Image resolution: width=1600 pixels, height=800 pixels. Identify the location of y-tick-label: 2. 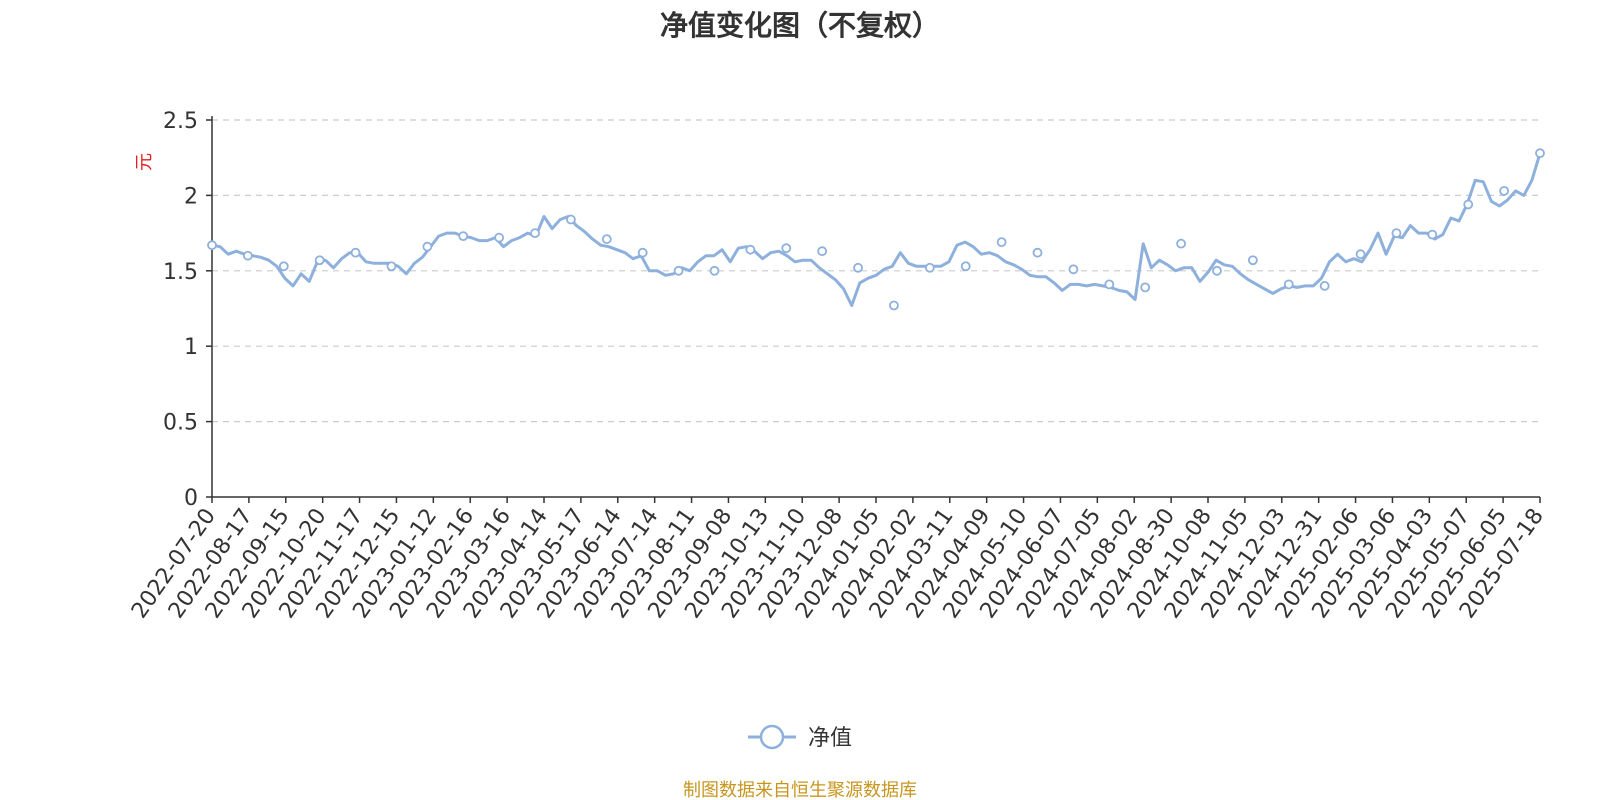
(191, 196).